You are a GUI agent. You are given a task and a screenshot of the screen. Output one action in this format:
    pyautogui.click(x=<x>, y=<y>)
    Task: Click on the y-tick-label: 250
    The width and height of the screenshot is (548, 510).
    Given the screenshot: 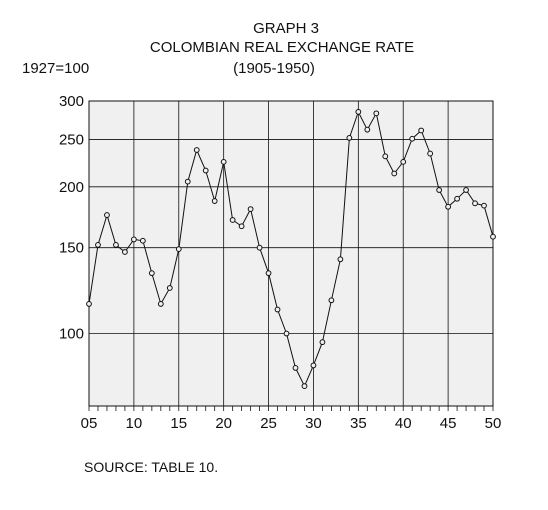 What is the action you would take?
    pyautogui.click(x=71, y=140)
    